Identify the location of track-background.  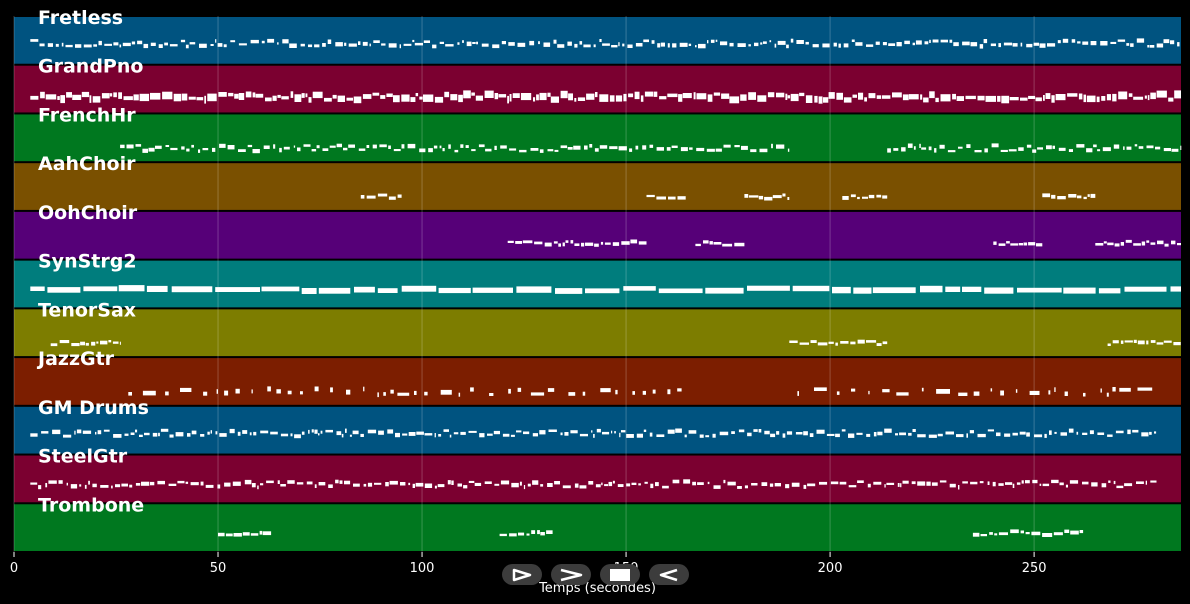
(597, 333).